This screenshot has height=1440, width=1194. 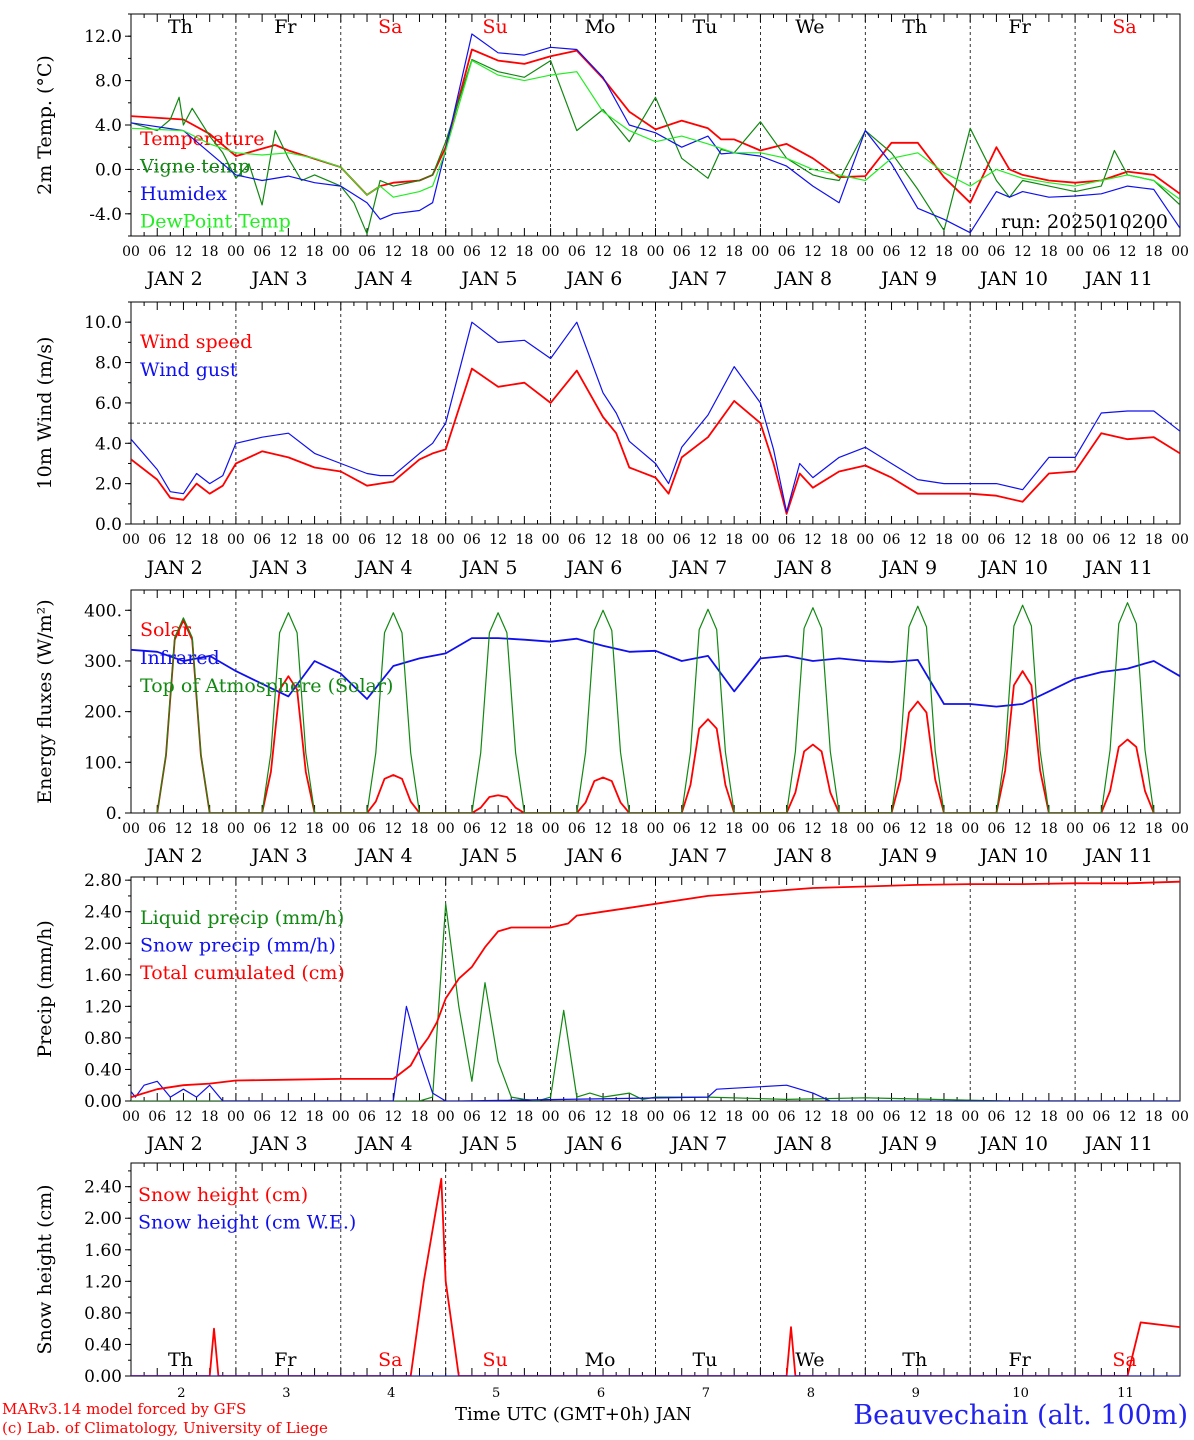 I want to click on panel-5-day-number: 4, so click(x=391, y=1393).